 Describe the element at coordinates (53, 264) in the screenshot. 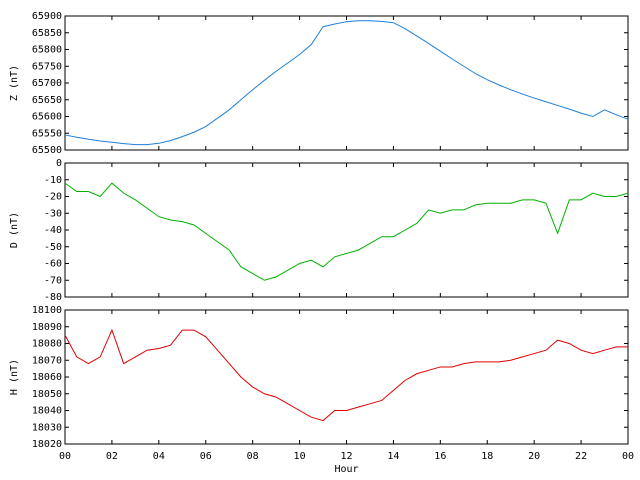

I see `y-tick-label: -60` at that location.